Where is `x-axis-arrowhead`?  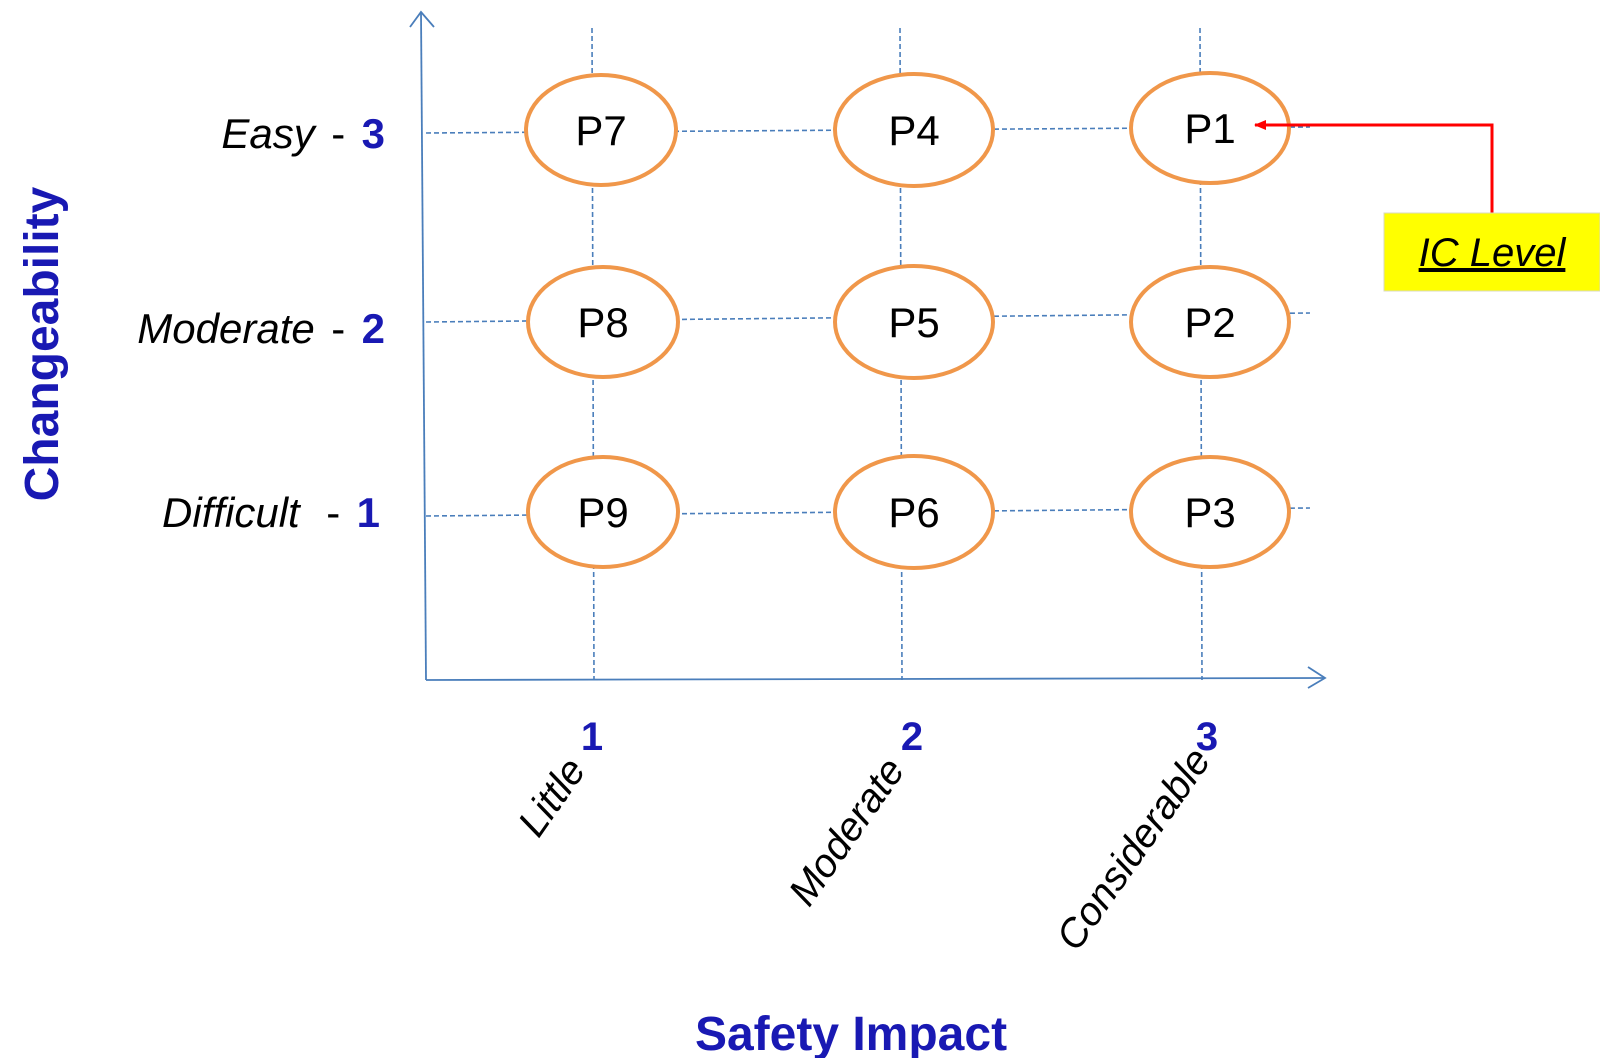 x-axis-arrowhead is located at coordinates (1317, 677).